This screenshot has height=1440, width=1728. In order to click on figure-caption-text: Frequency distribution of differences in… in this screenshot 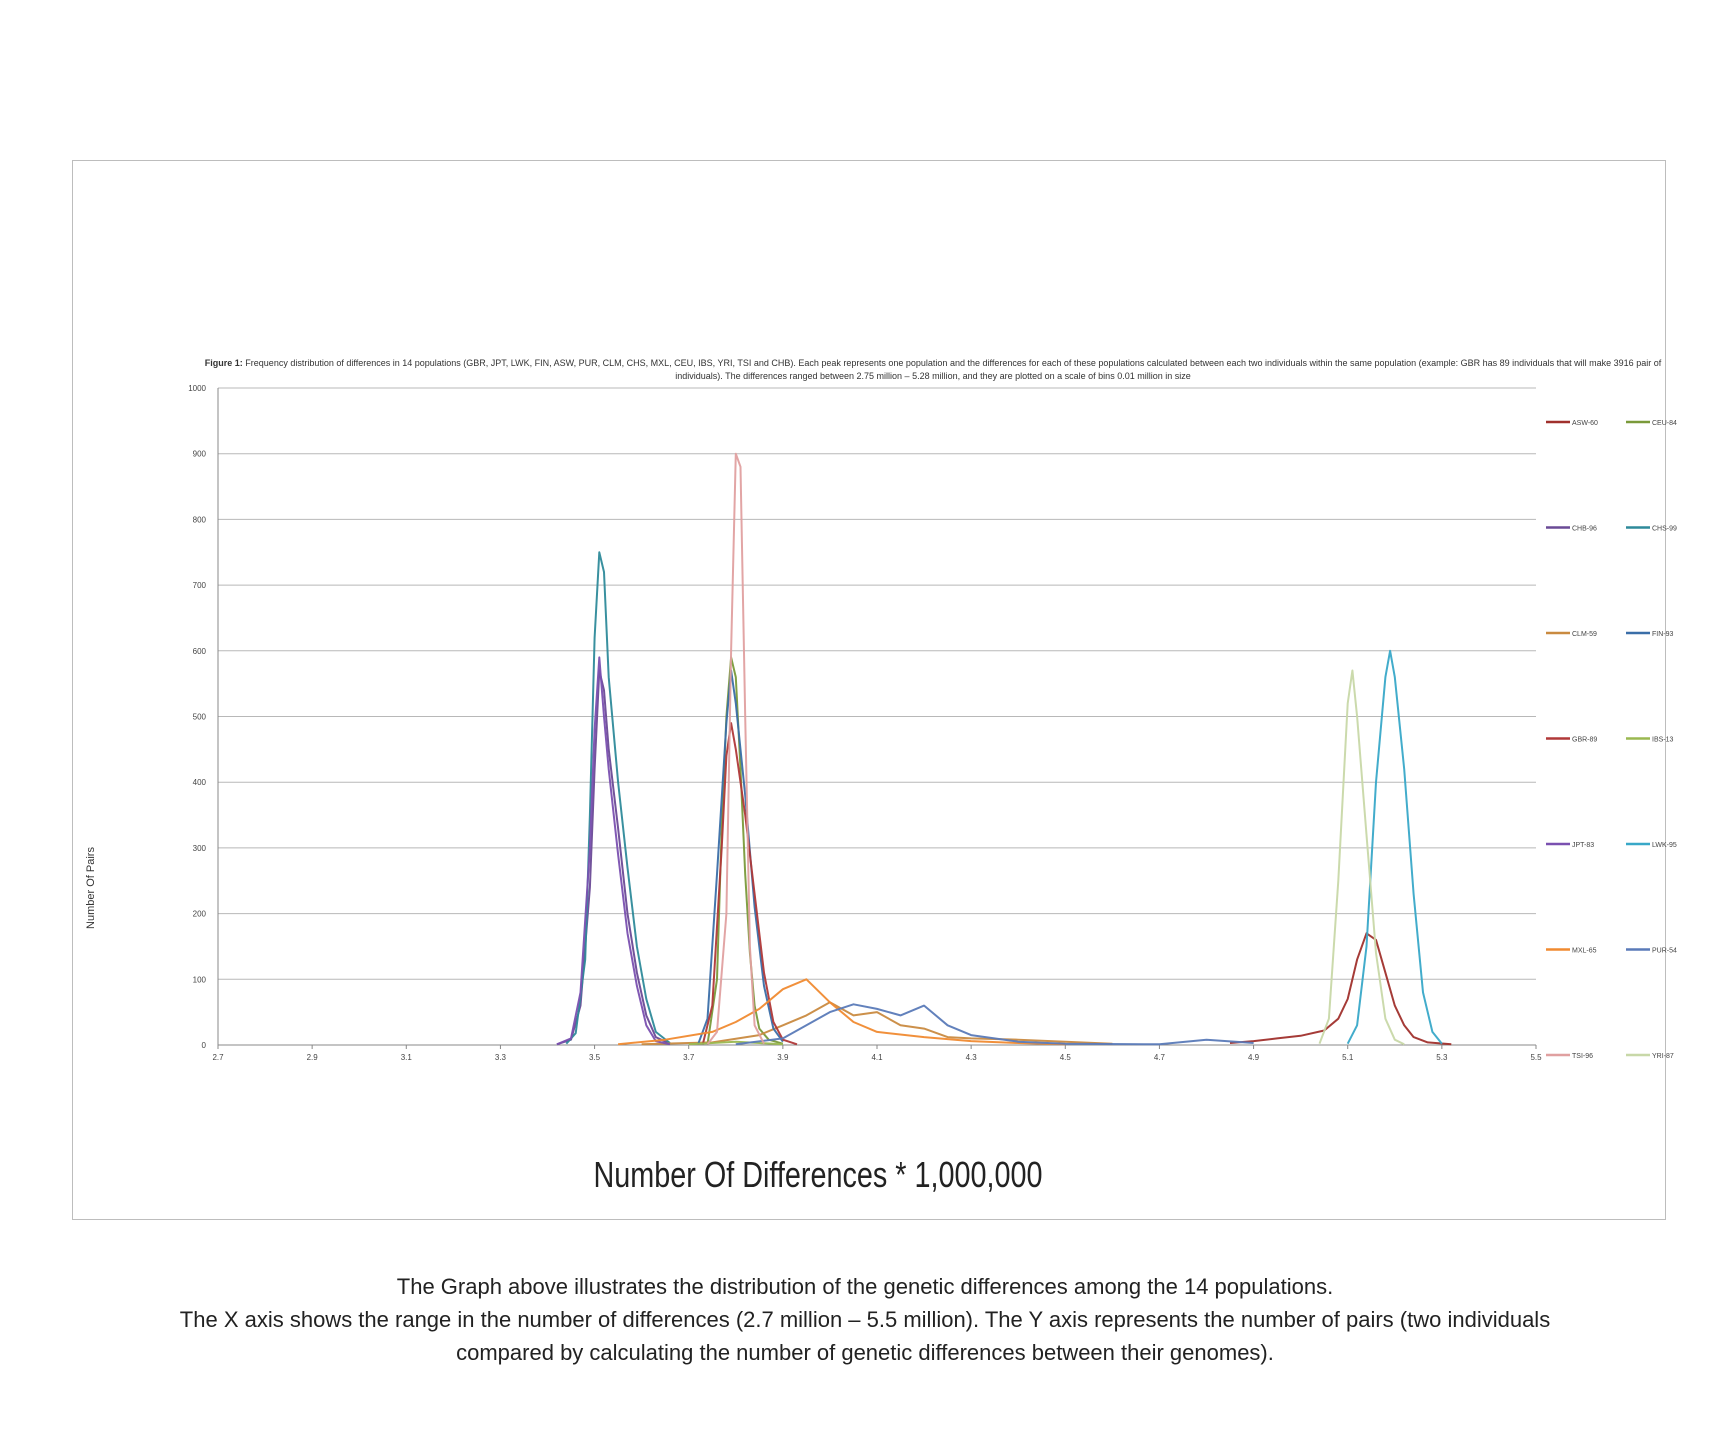, I will do `click(953, 369)`.